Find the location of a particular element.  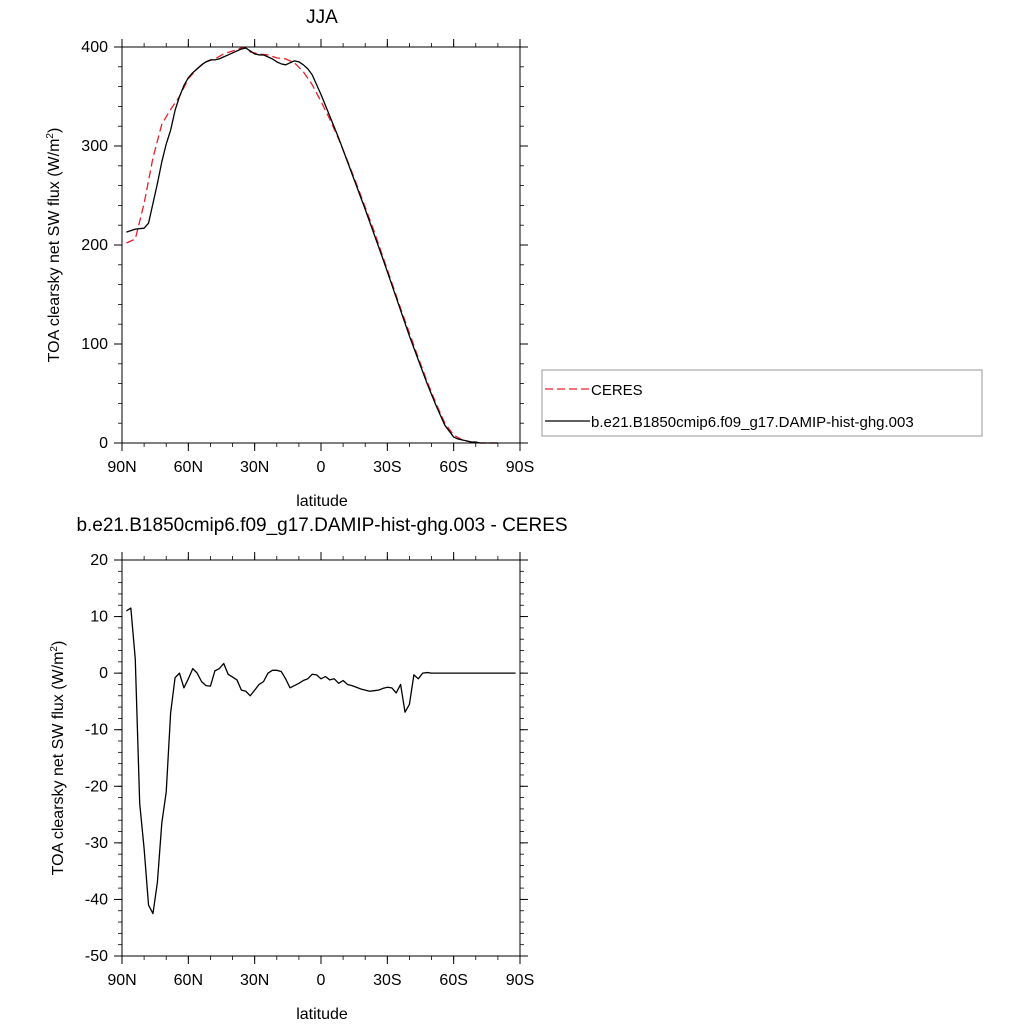

legend-box is located at coordinates (762, 403).